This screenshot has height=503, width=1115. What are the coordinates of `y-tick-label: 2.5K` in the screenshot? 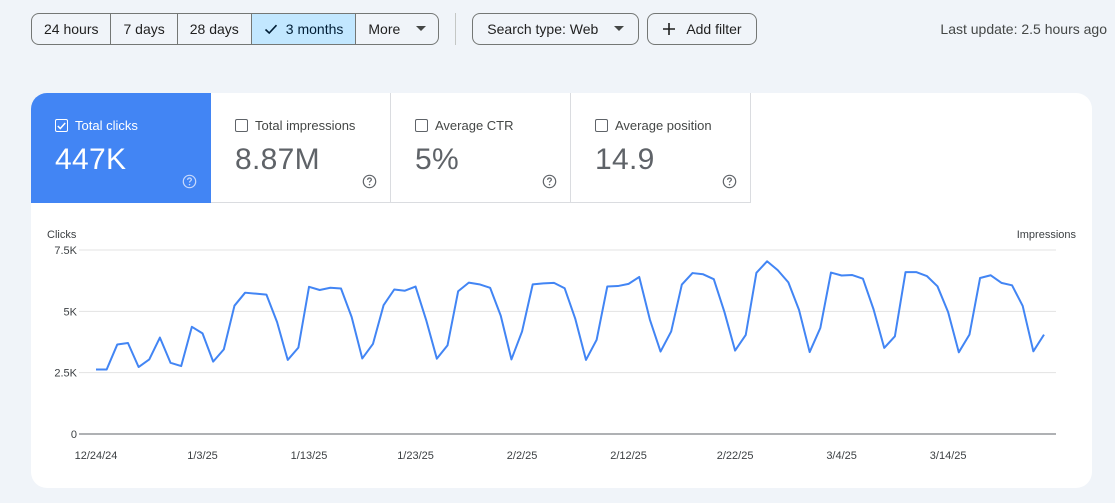 It's located at (65, 374).